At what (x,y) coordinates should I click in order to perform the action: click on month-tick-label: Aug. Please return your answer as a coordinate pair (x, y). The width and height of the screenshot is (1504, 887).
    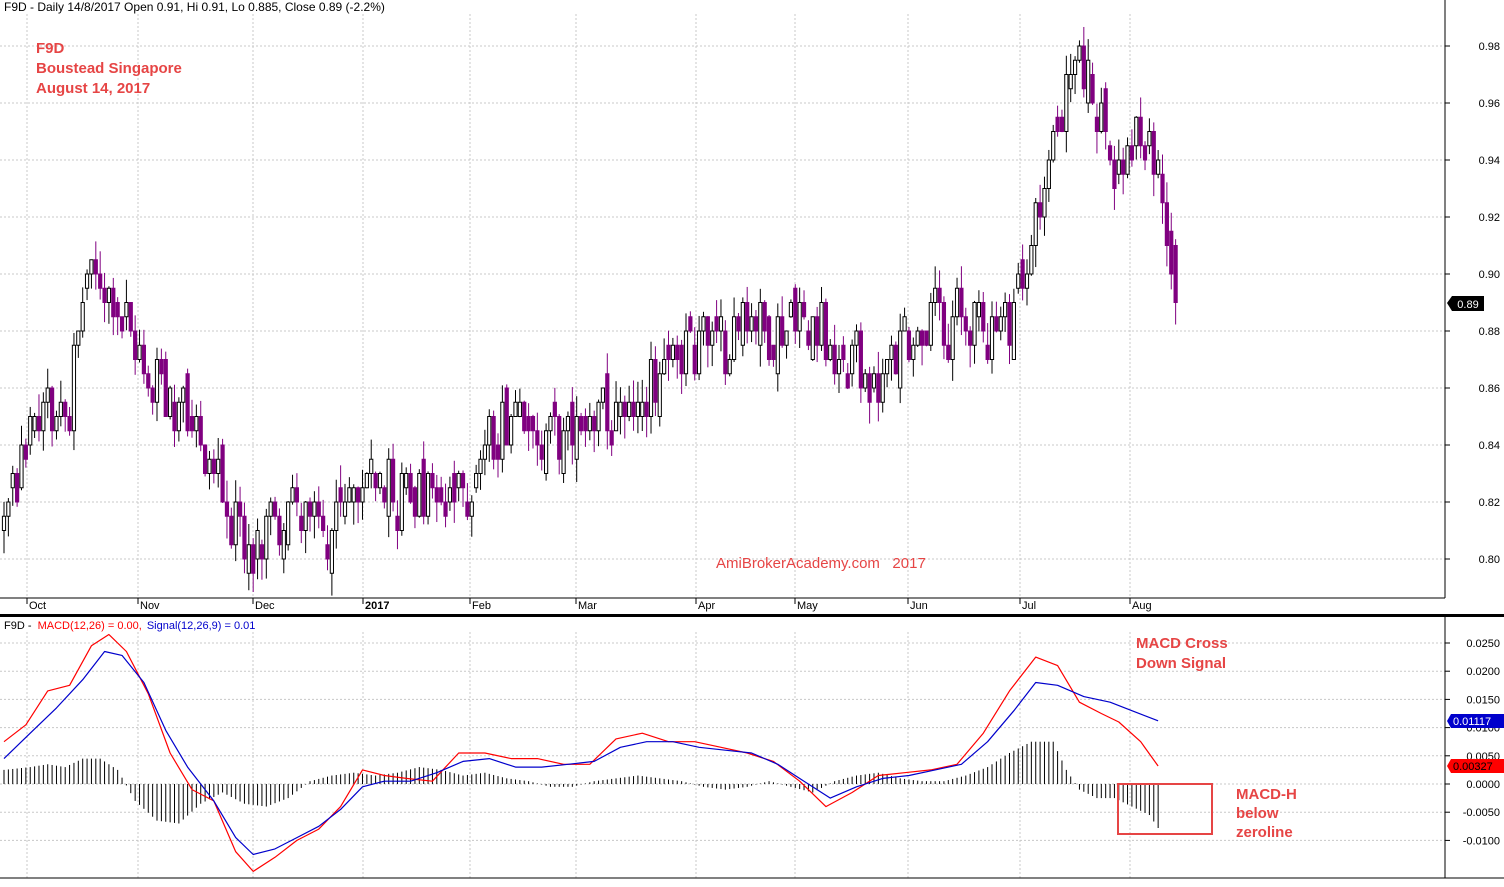
    Looking at the image, I should click on (1142, 606).